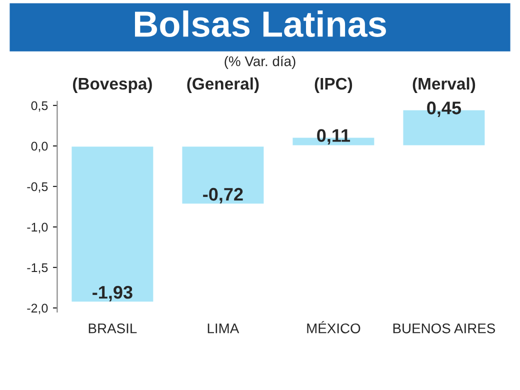 This screenshot has height=390, width=520. Describe the element at coordinates (112, 294) in the screenshot. I see `data-label: -1,93` at that location.